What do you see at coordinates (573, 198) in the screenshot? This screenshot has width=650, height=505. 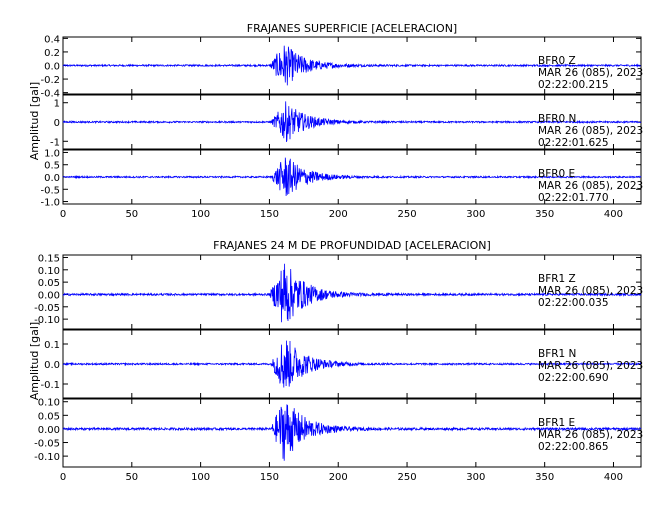 I see `start-time: 02:22:01.770` at bounding box center [573, 198].